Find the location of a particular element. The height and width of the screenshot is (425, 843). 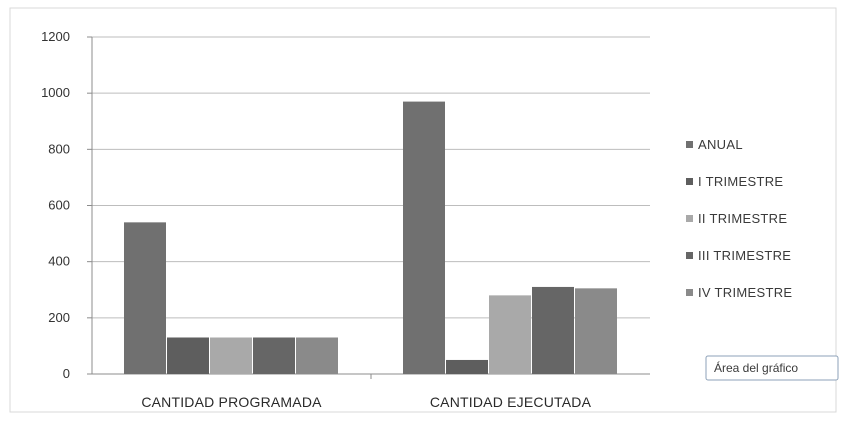

legend-label: ANUAL is located at coordinates (720, 144).